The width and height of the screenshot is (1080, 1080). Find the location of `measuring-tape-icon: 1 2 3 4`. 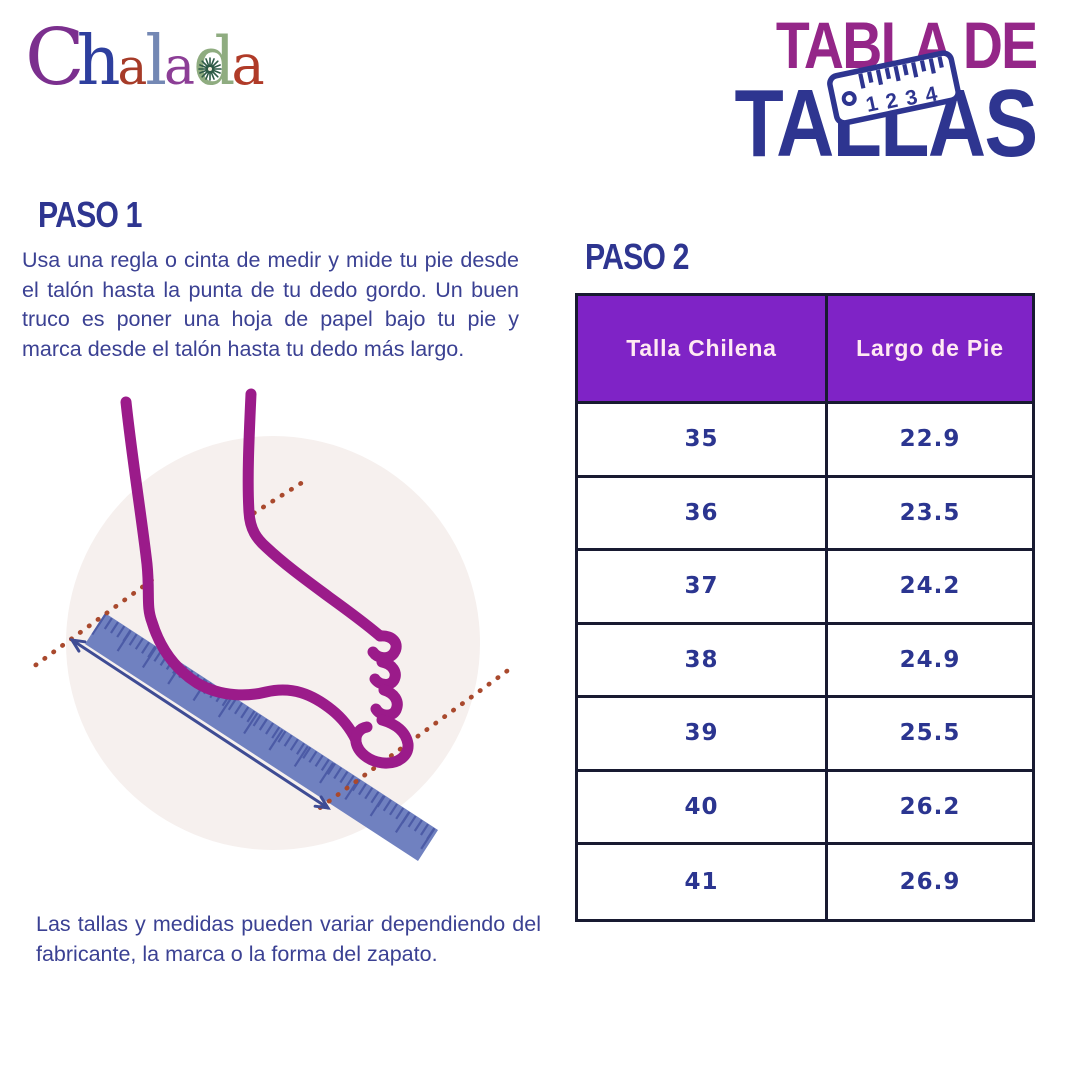

measuring-tape-icon: 1 2 3 4 is located at coordinates (894, 88).